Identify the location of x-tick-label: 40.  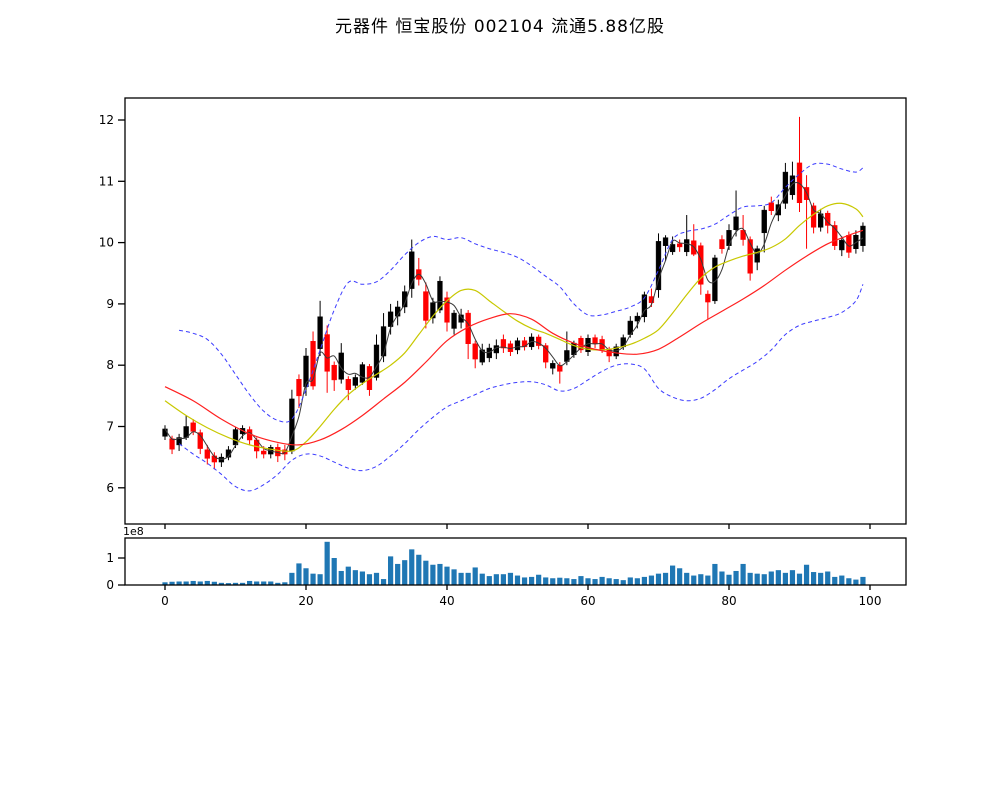
(446, 601).